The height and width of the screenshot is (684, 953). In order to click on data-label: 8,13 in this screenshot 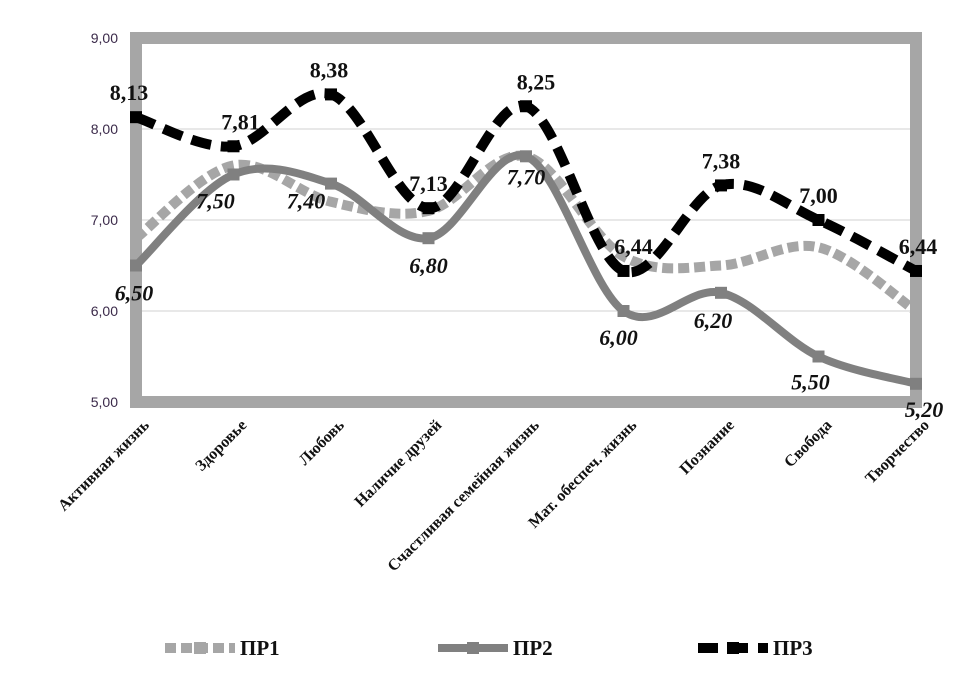, I will do `click(129, 92)`.